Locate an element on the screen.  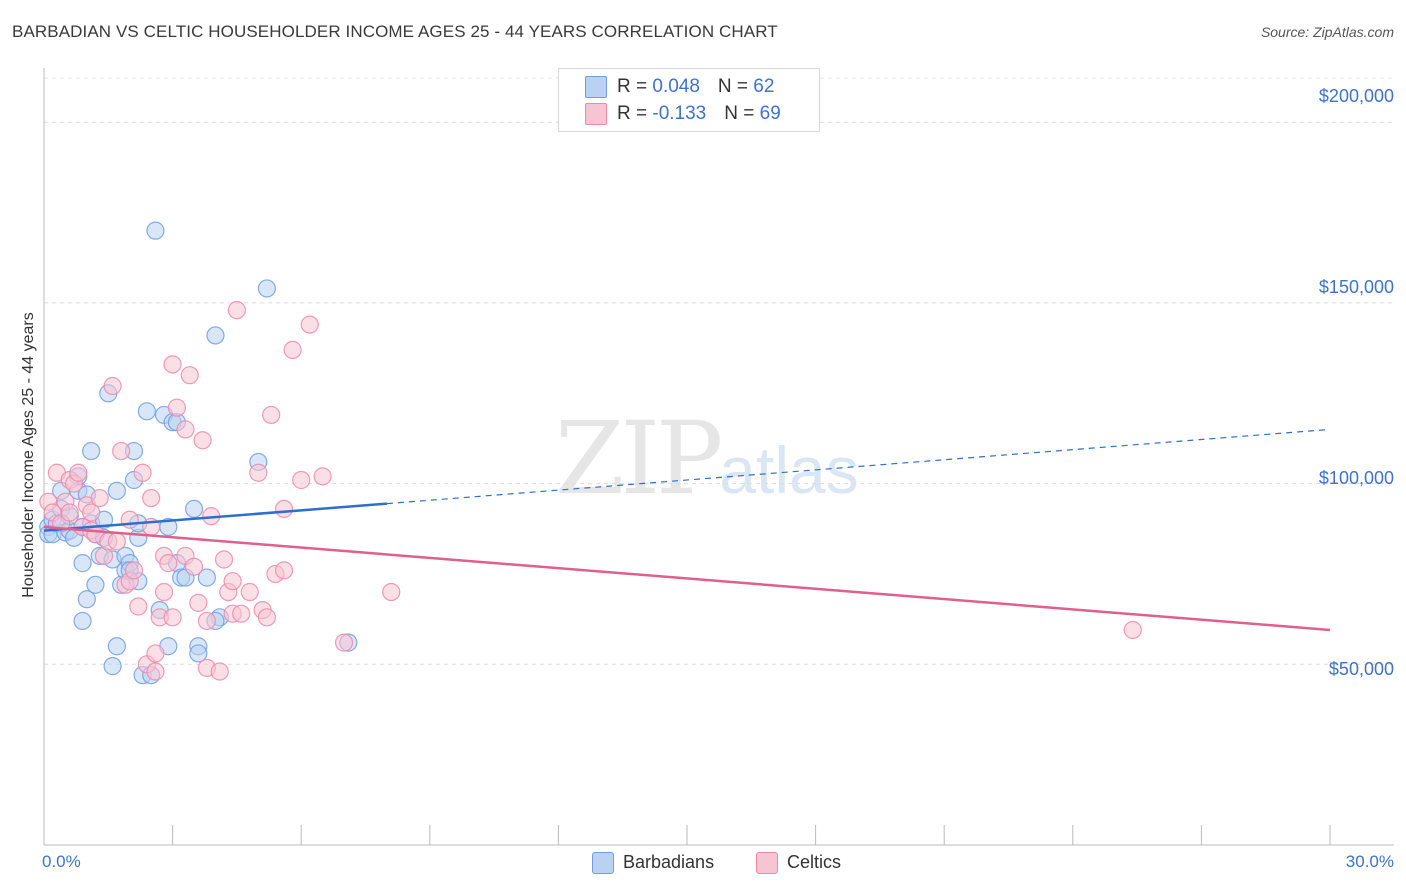
watermark-atlas: atlas is located at coordinates (789, 470).